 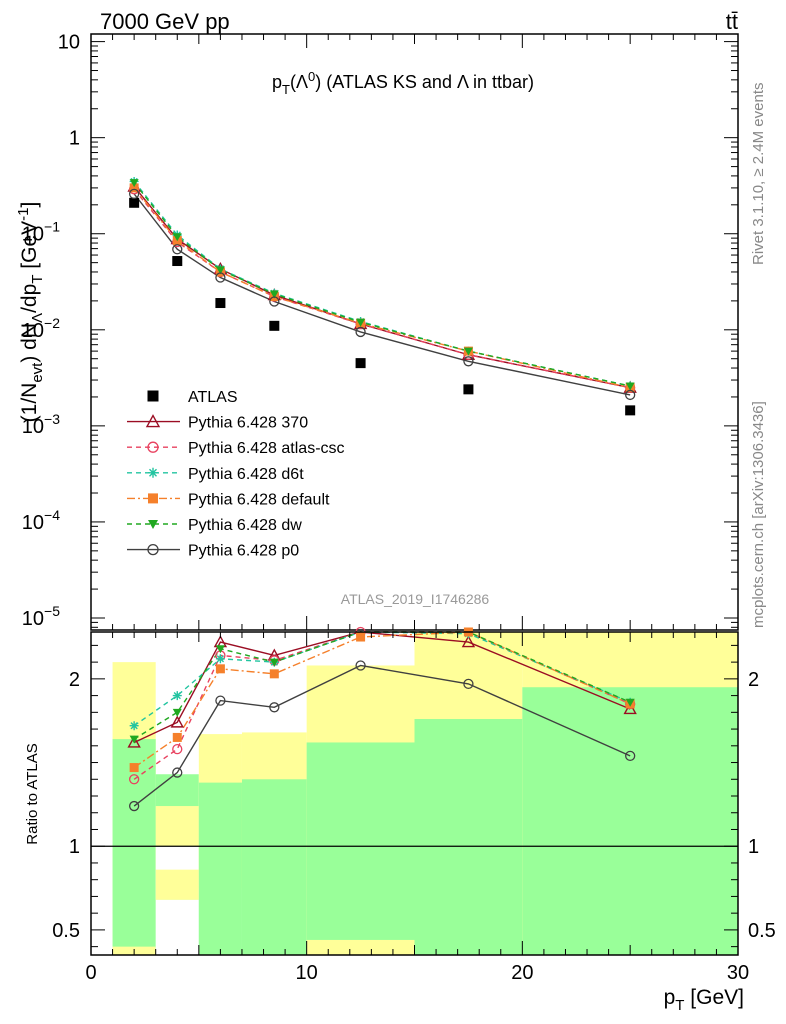 What do you see at coordinates (307, 973) in the screenshot?
I see `x-tick-label: 10` at bounding box center [307, 973].